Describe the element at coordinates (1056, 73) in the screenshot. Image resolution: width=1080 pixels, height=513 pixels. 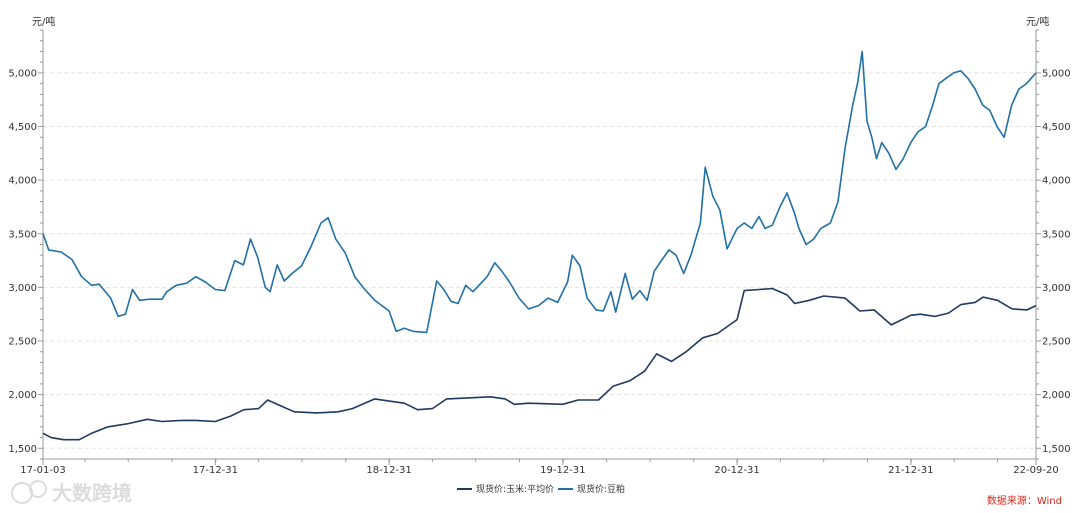
I see `y-tick-label-right: 5,000` at that location.